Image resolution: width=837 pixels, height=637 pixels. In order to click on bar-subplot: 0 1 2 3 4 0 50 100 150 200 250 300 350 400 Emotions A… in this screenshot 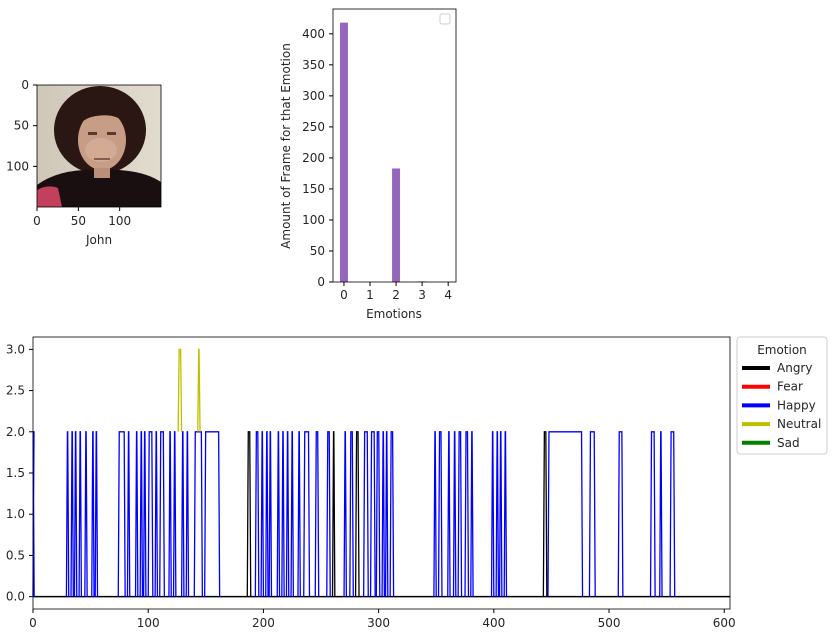, I will do `click(368, 164)`.